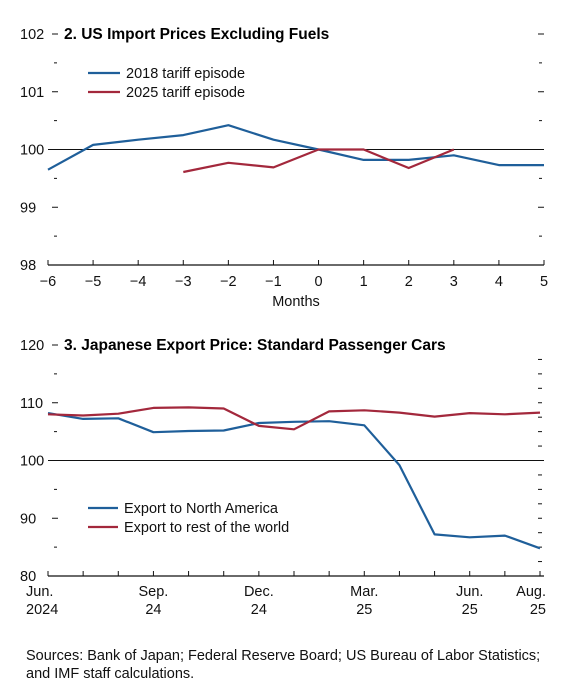 This screenshot has width=570, height=692. What do you see at coordinates (296, 302) in the screenshot?
I see `panel-2-x-axis-label: Months` at bounding box center [296, 302].